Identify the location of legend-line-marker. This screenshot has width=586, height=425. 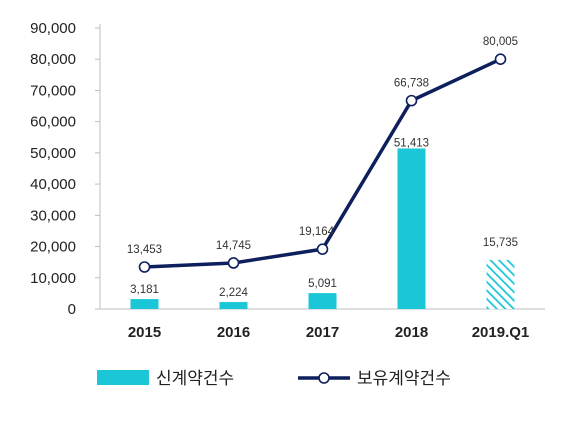
(324, 378).